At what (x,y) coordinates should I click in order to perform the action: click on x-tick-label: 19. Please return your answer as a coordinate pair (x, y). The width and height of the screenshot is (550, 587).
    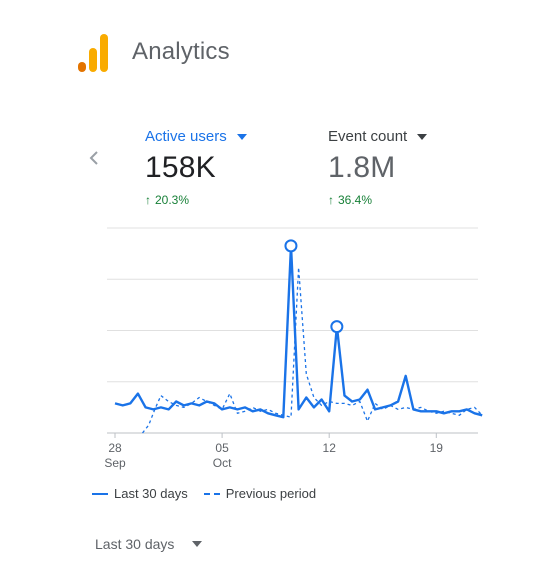
    Looking at the image, I should click on (437, 448).